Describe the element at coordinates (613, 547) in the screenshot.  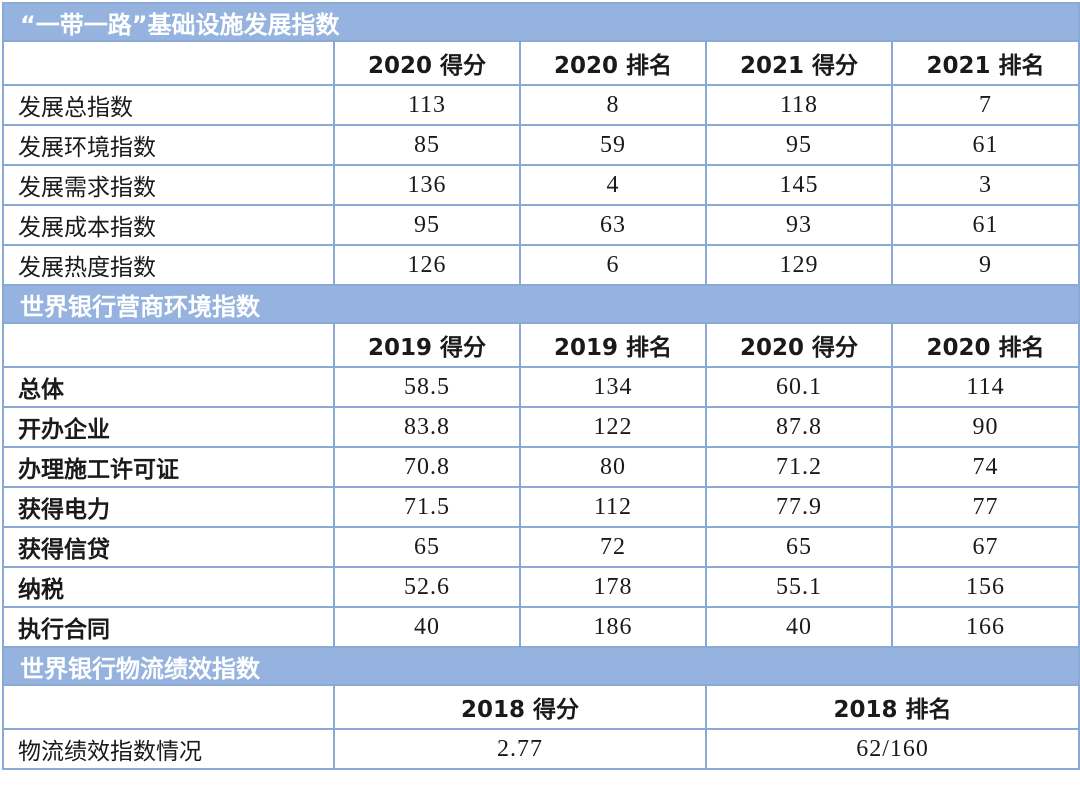
I see `table-cell: 72` at that location.